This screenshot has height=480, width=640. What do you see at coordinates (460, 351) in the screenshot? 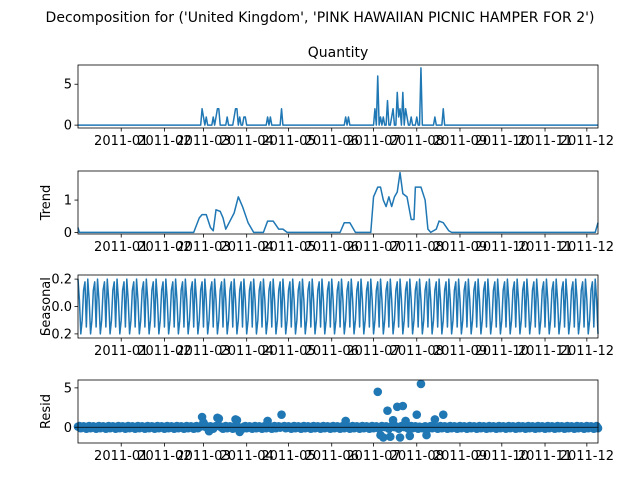
I see `seasonal-xtick-label: 2011-09` at bounding box center [460, 351].